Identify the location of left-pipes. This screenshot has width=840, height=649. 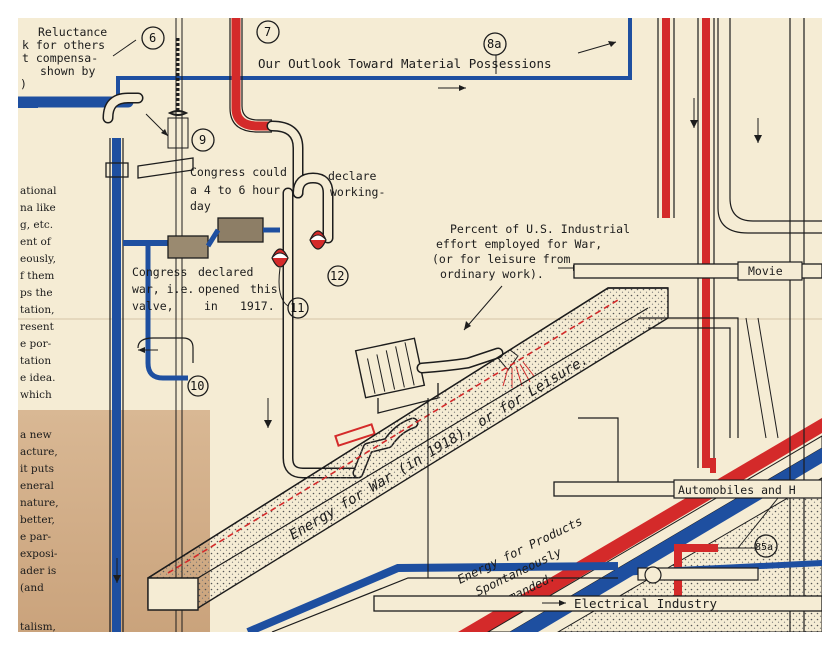
(142, 325).